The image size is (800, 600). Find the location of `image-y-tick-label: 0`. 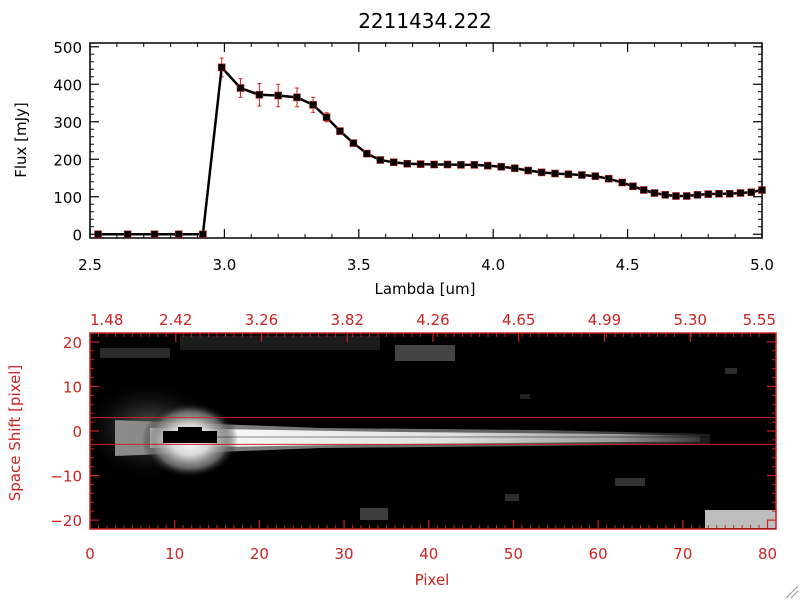

image-y-tick-label: 0 is located at coordinates (77, 432).